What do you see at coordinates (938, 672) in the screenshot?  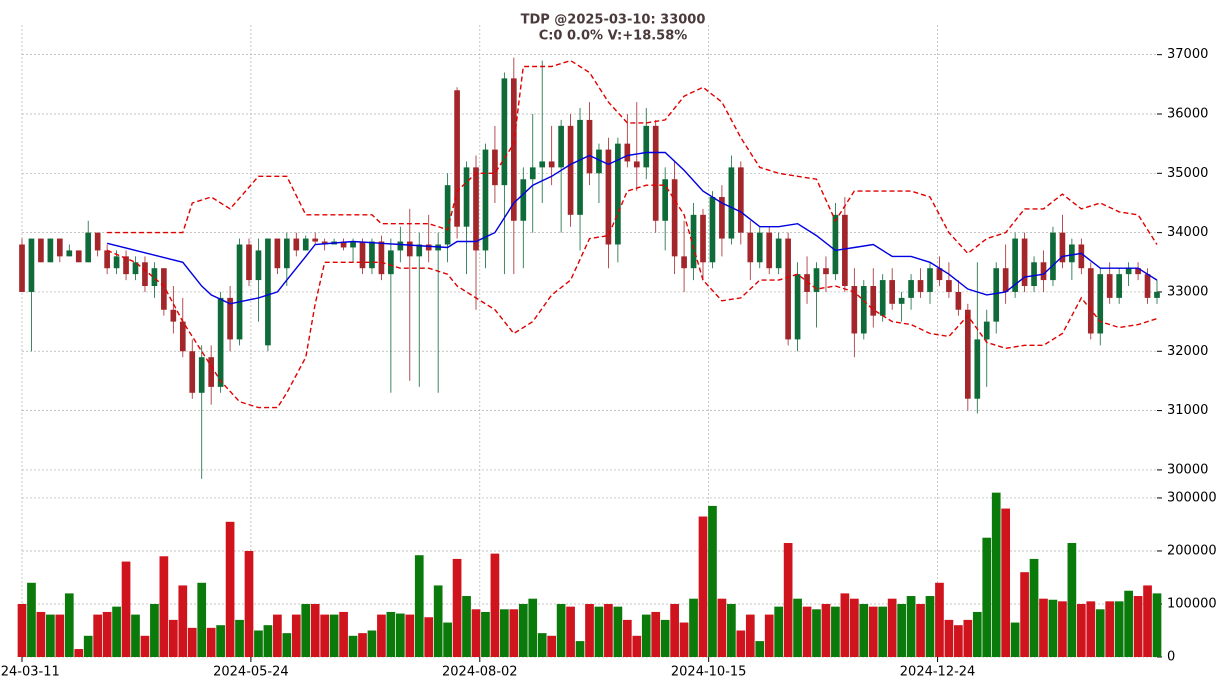 I see `x-tick-label: 2024-12-24` at bounding box center [938, 672].